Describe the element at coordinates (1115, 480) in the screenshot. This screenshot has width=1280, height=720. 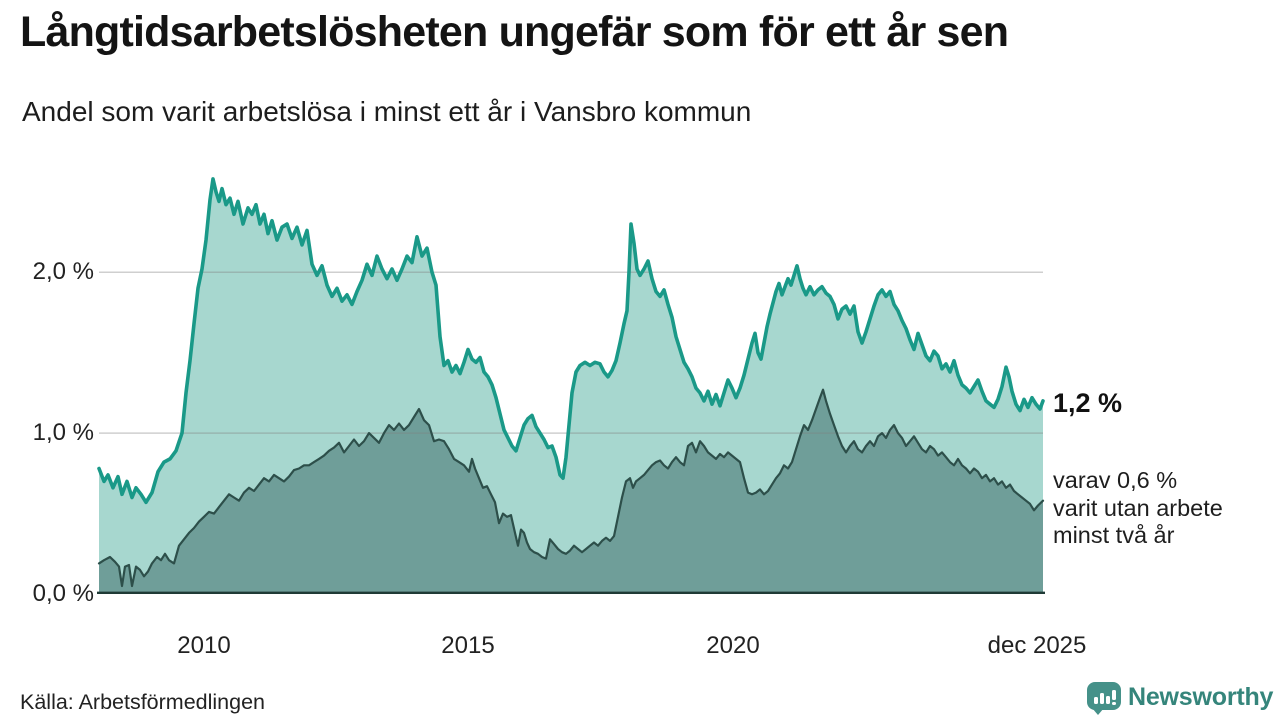
I see `note-line: varav 0,6 %` at that location.